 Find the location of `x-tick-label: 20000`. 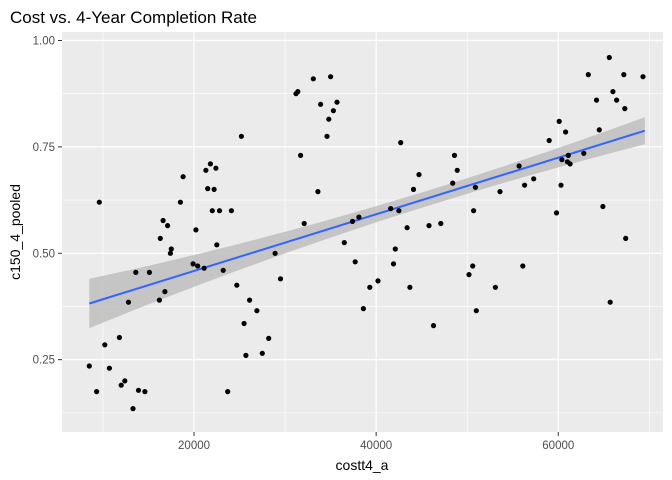

x-tick-label: 20000 is located at coordinates (194, 446).